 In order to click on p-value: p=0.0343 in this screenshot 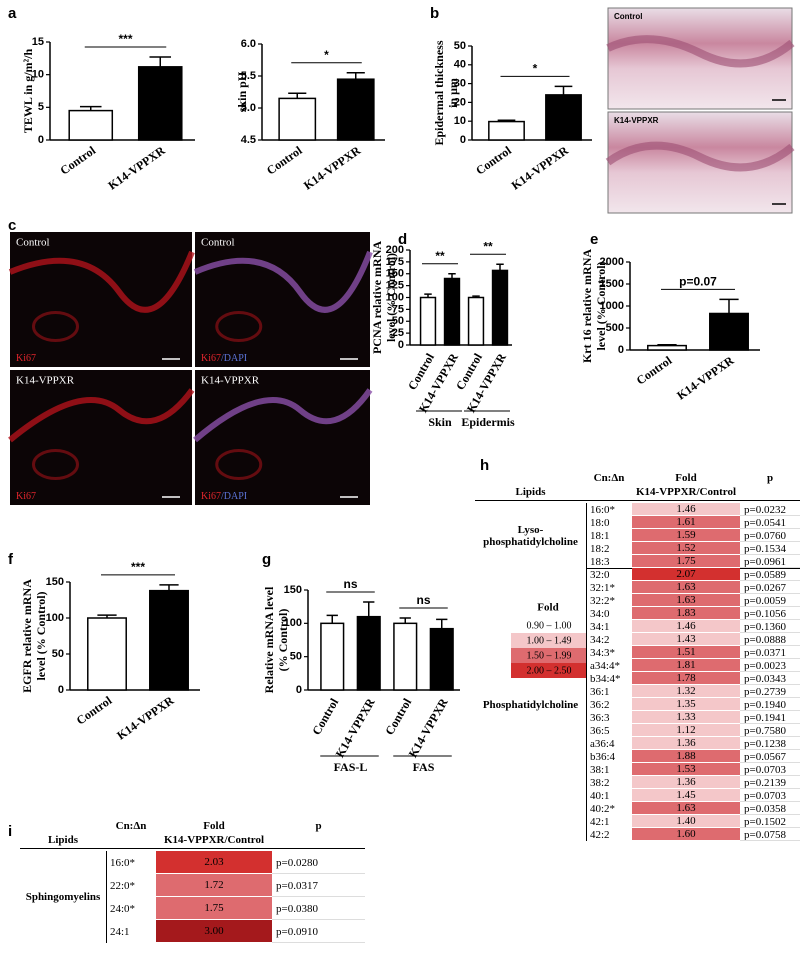, I will do `click(765, 678)`.